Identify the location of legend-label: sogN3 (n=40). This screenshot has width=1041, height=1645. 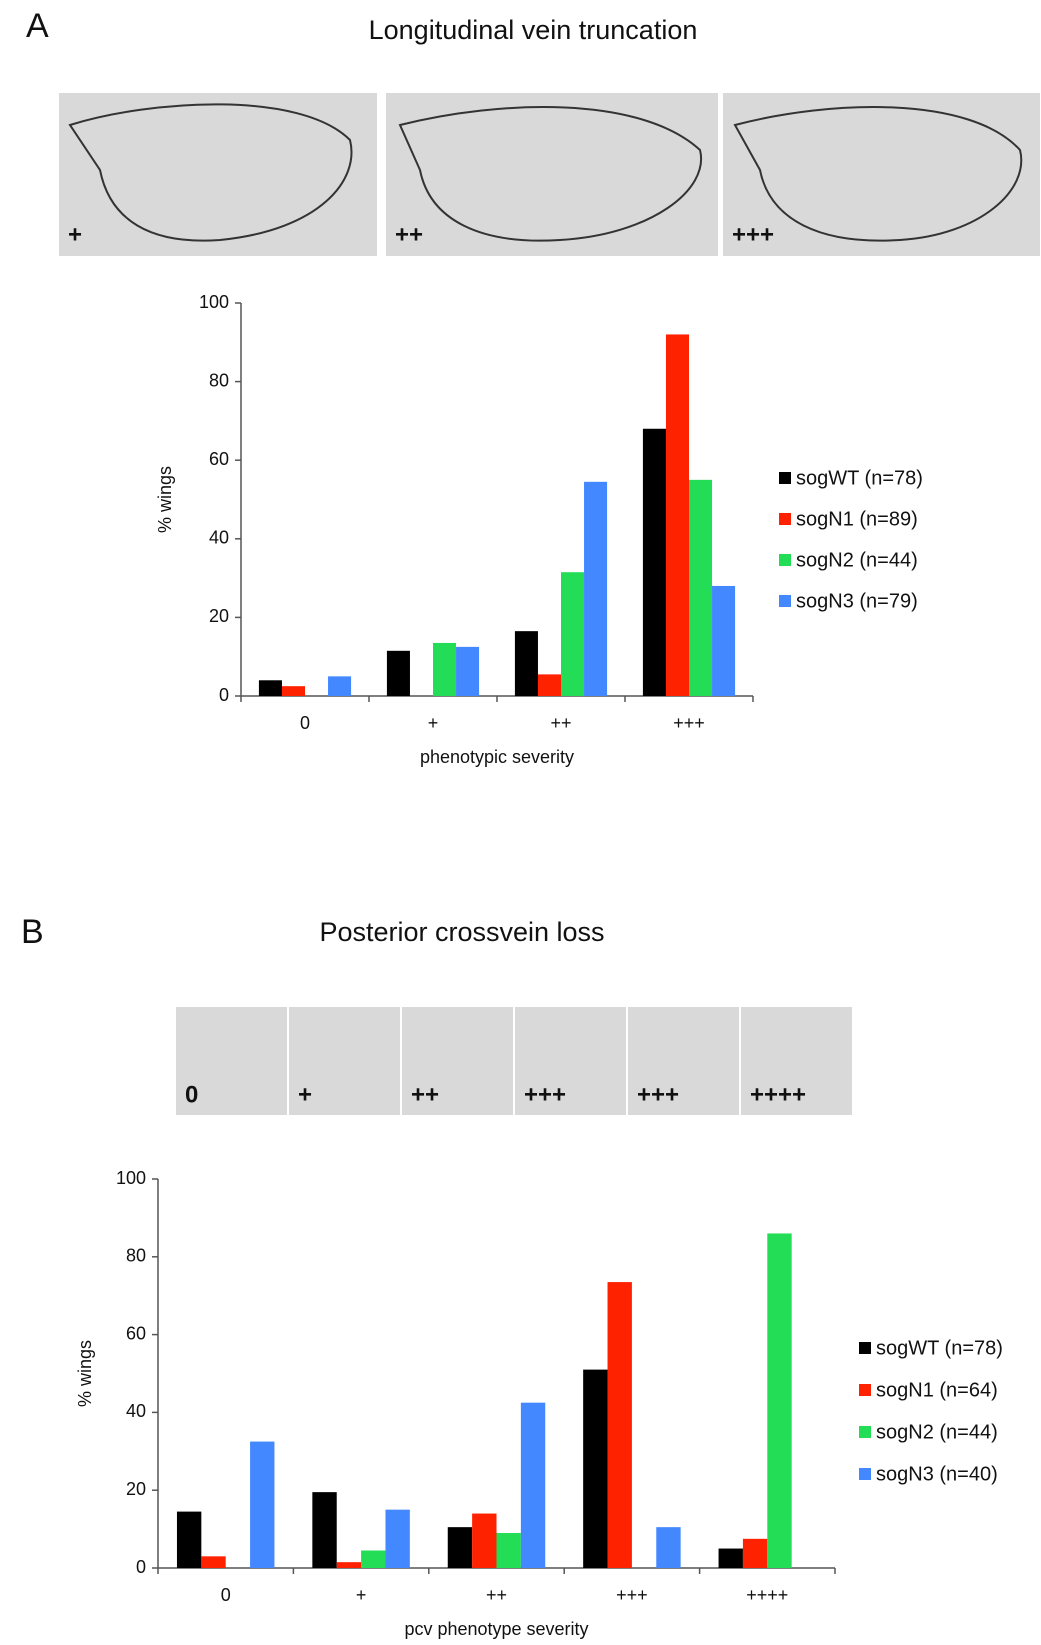
(937, 1474).